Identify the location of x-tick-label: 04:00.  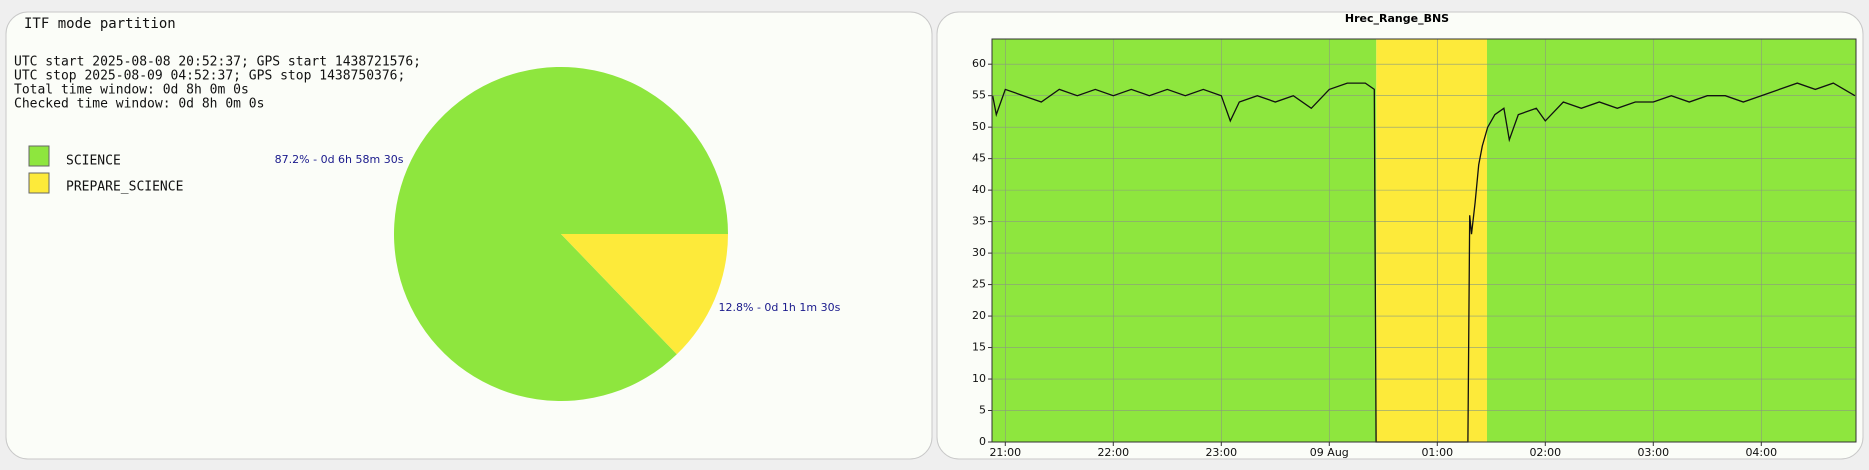
(1761, 452).